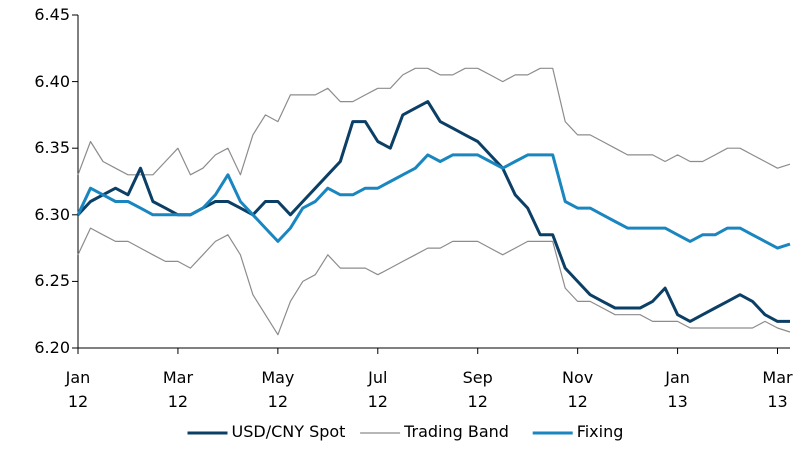 The width and height of the screenshot is (800, 473). What do you see at coordinates (52, 81) in the screenshot?
I see `y-tick-label: 6.40` at bounding box center [52, 81].